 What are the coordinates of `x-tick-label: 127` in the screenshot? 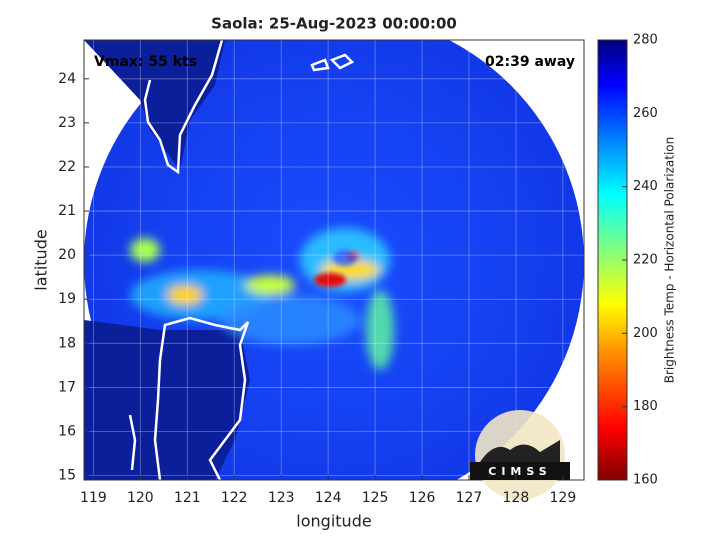 It's located at (469, 498).